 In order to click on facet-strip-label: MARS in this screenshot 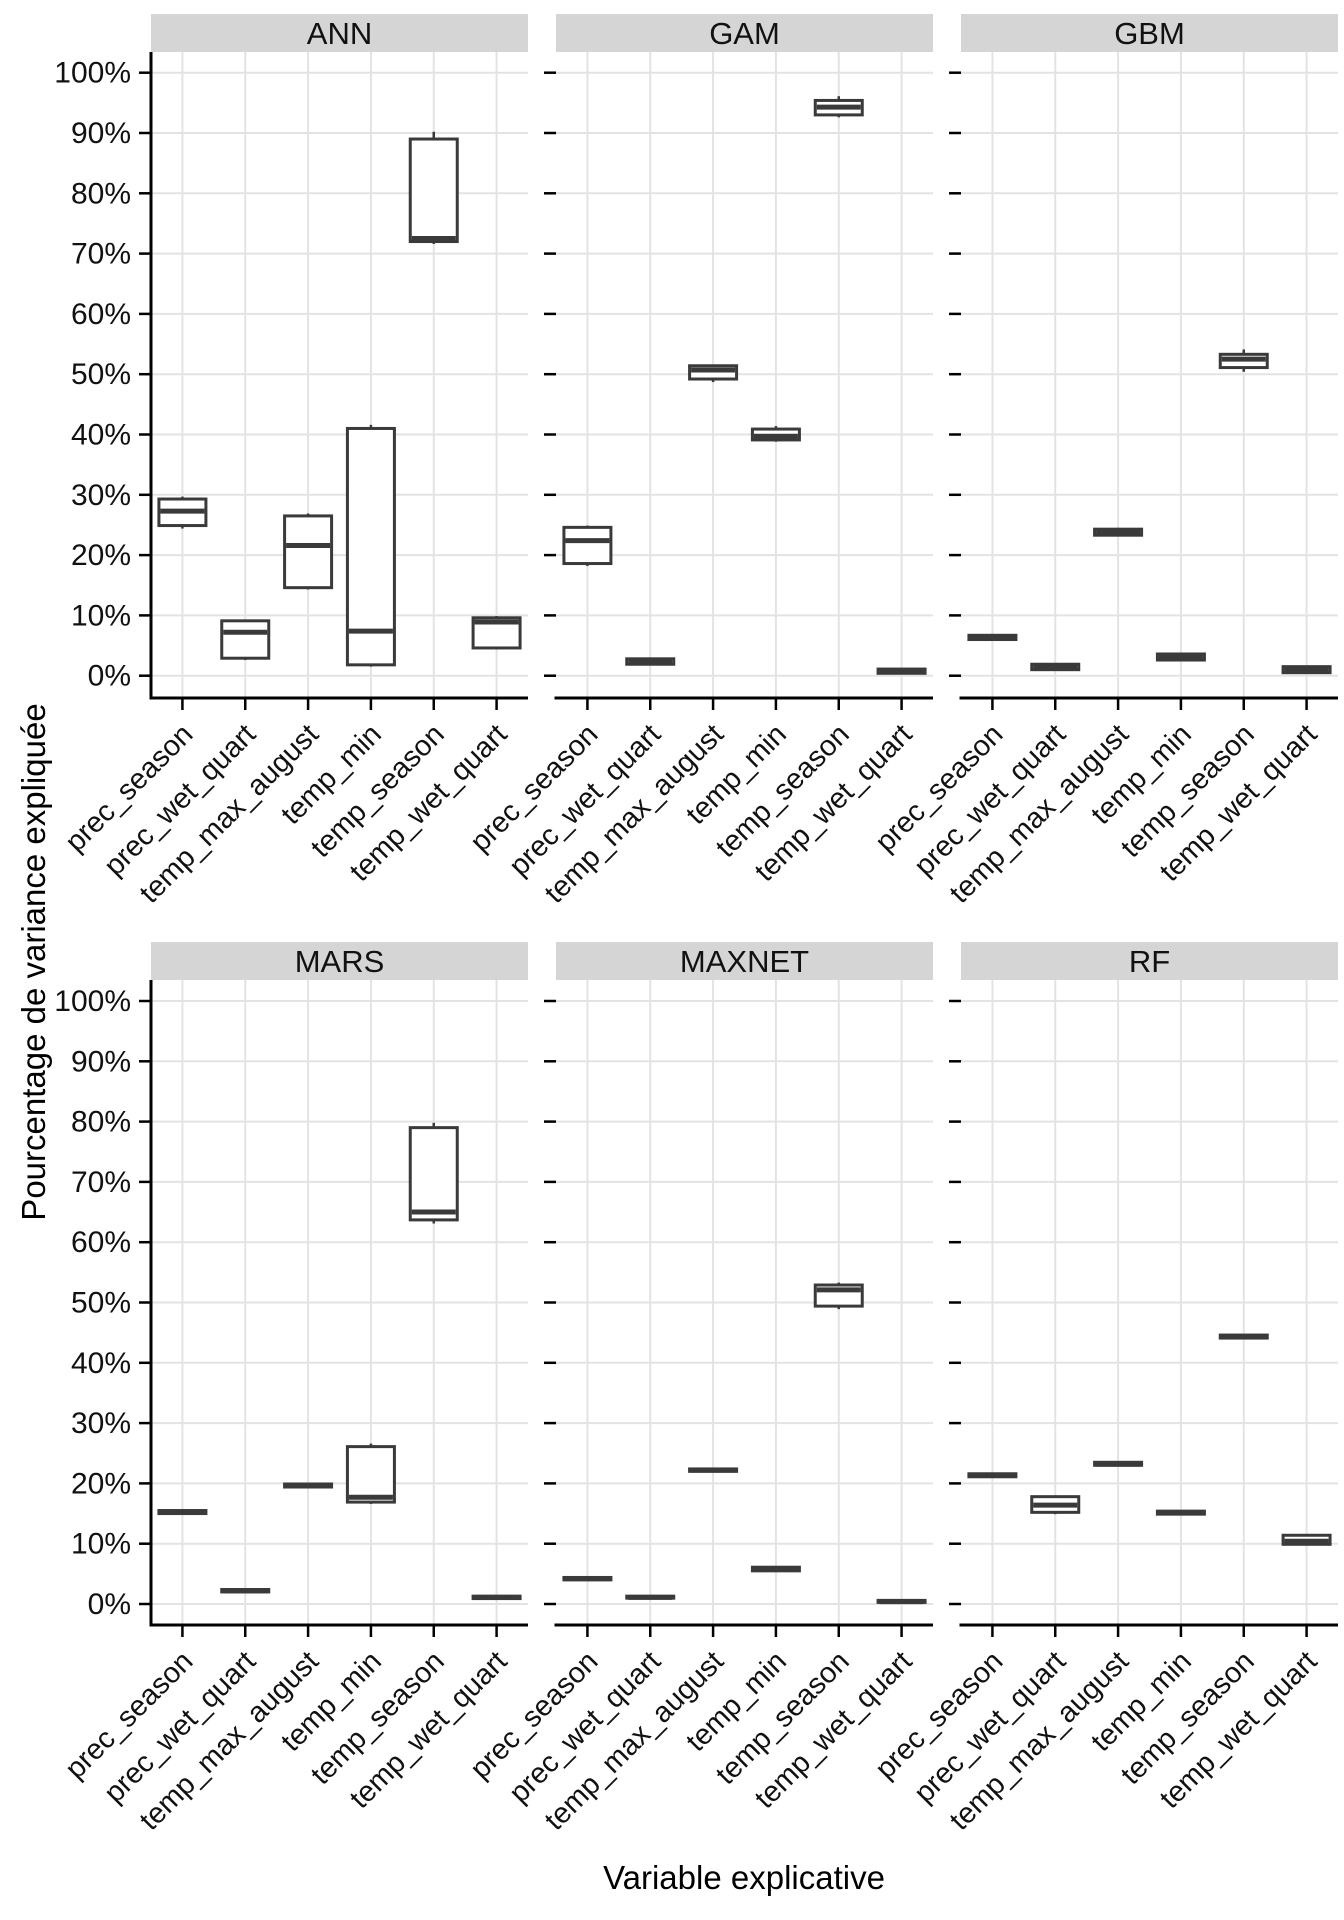, I will do `click(340, 961)`.